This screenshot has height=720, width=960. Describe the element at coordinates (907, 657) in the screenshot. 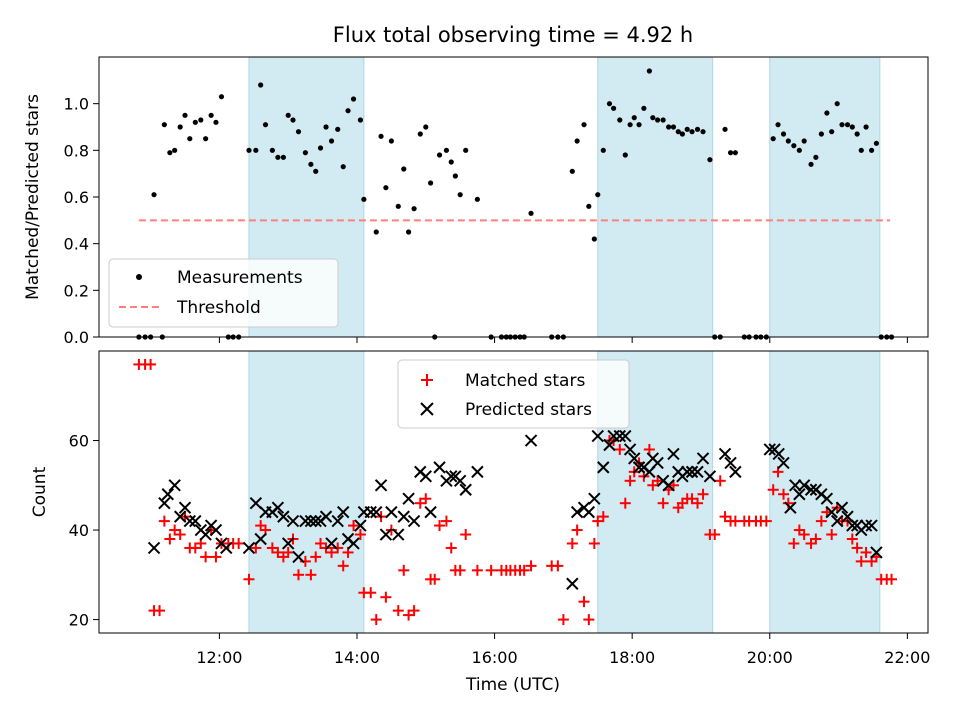

I see `x-tick-label: 22:00` at that location.